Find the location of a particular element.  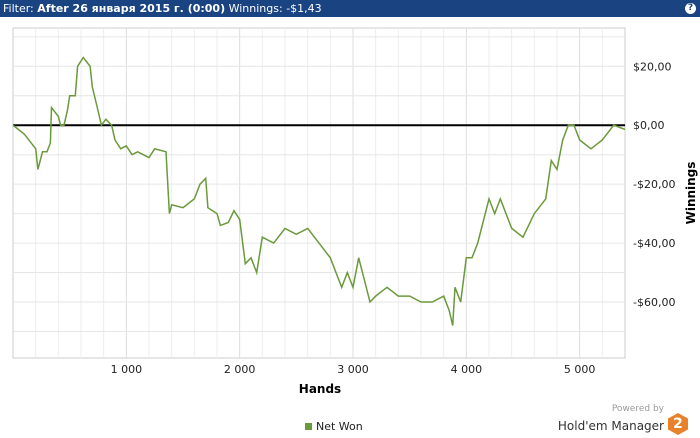

hem2-logo: 2 is located at coordinates (678, 424).